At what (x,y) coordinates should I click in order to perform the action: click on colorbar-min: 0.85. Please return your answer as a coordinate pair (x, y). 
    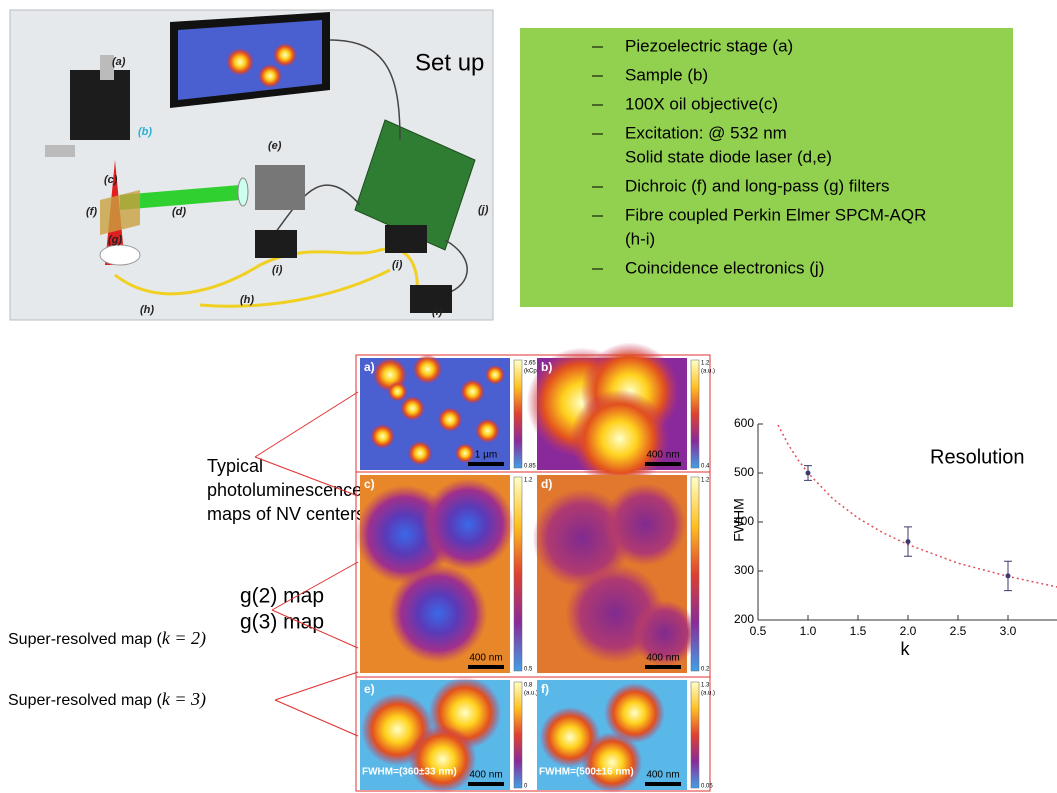
    Looking at the image, I should click on (530, 467).